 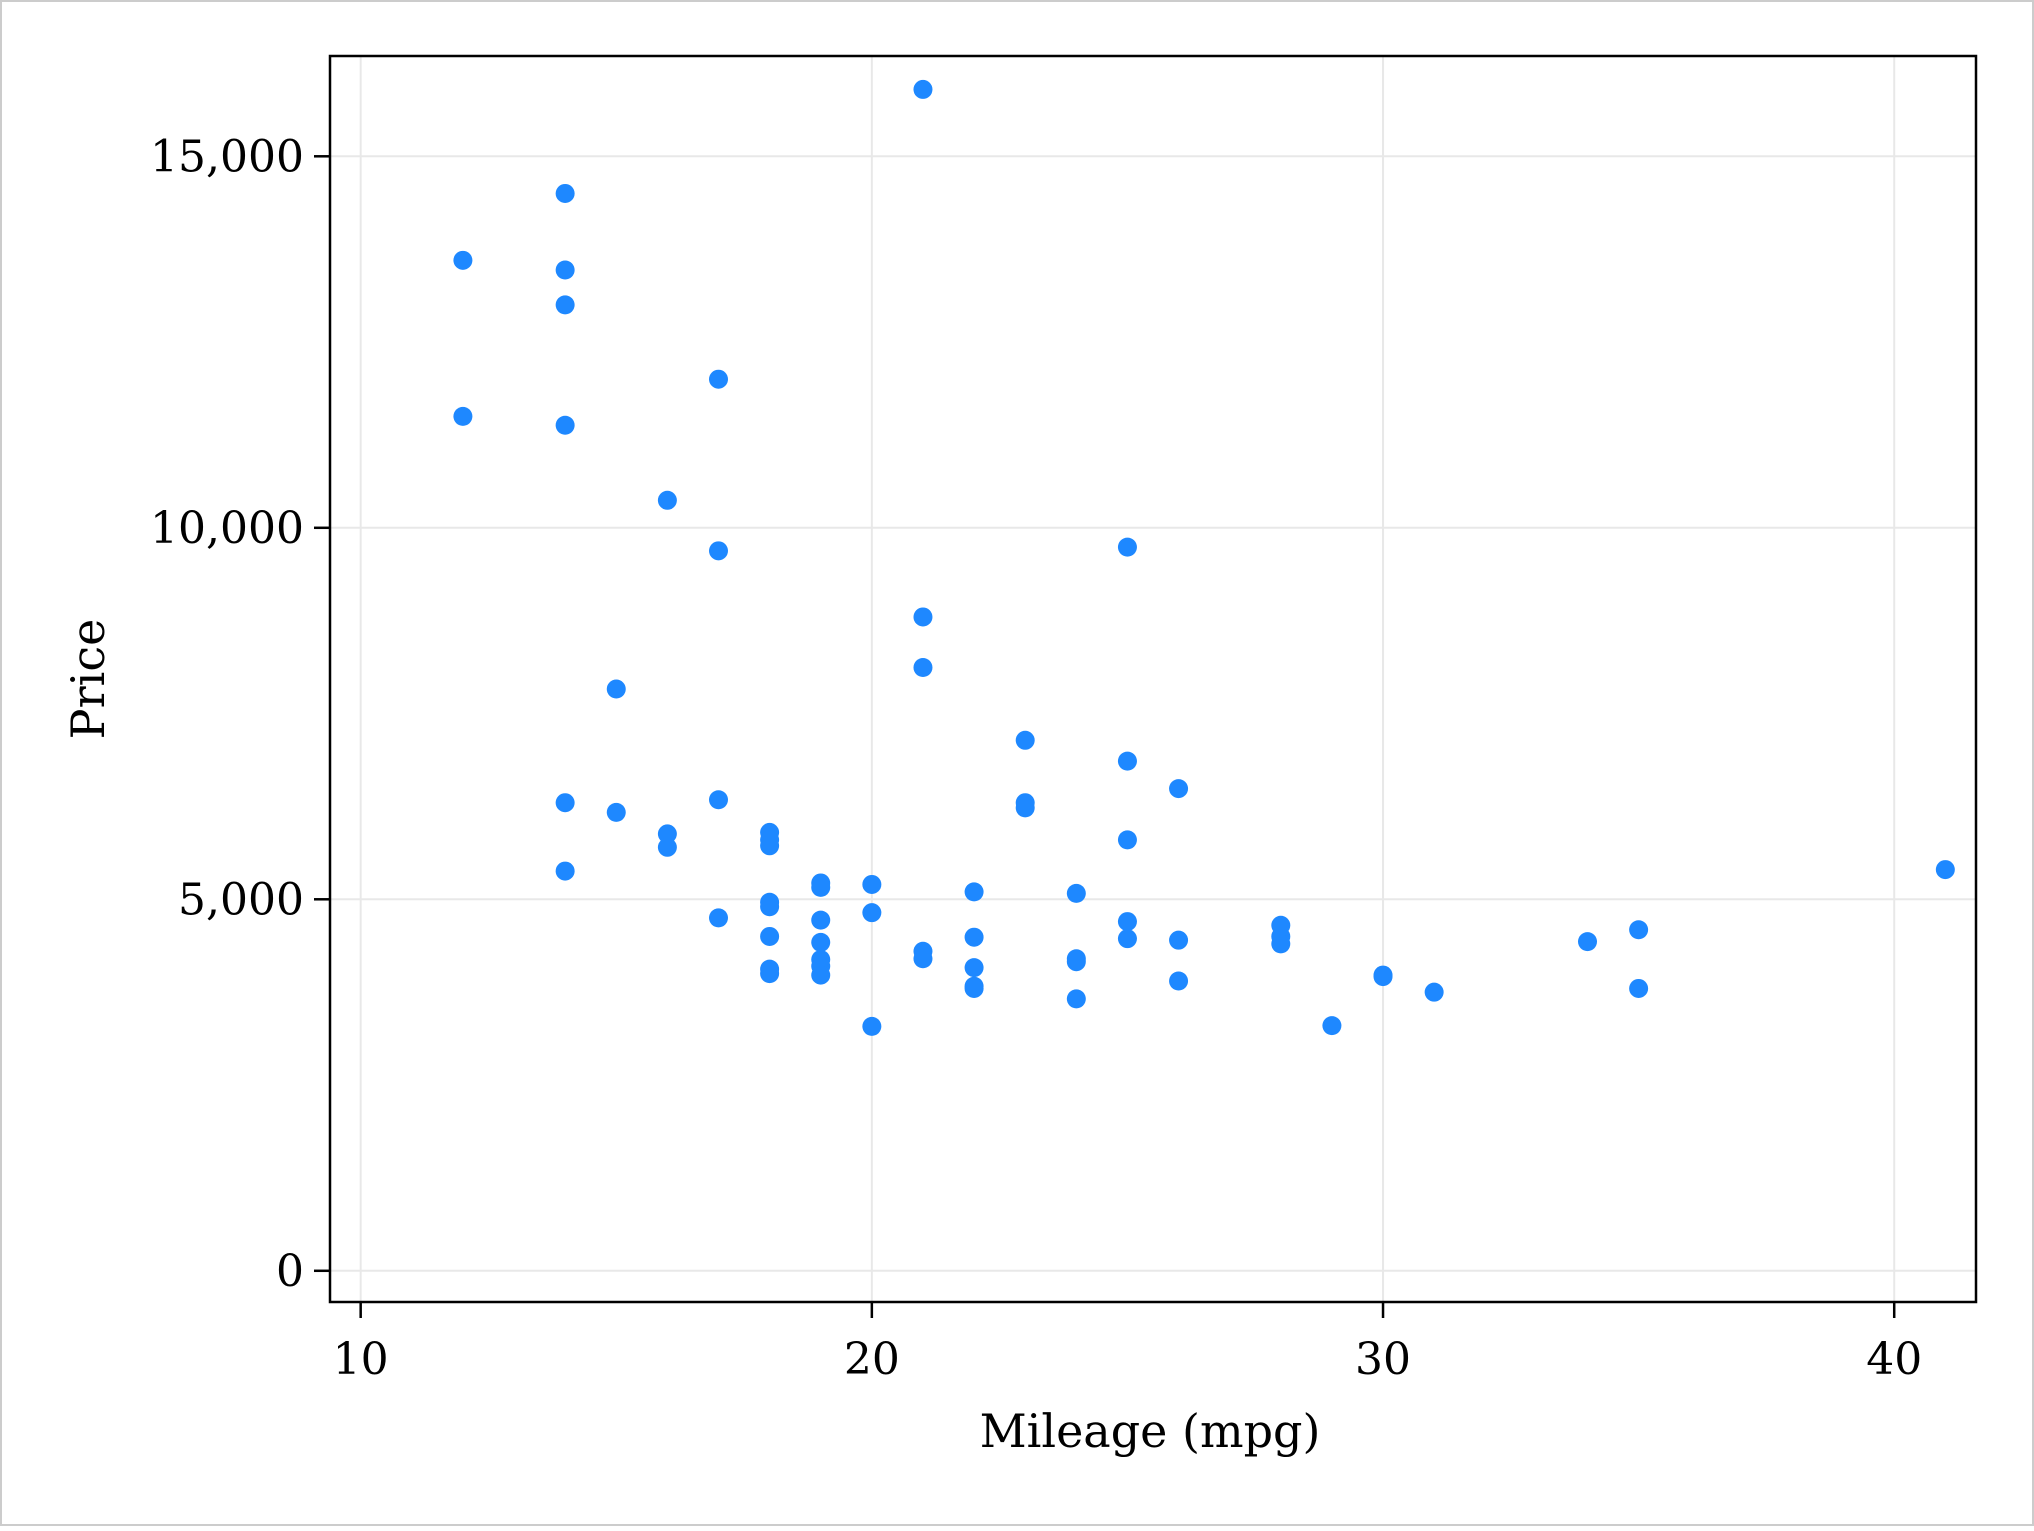 What do you see at coordinates (872, 1359) in the screenshot?
I see `x-tick-label: 20` at bounding box center [872, 1359].